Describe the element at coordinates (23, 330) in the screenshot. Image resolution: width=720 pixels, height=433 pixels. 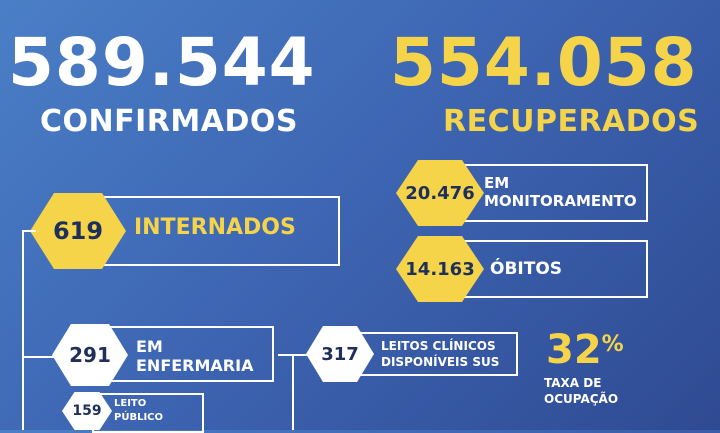
I see `connector-main-vertical` at that location.